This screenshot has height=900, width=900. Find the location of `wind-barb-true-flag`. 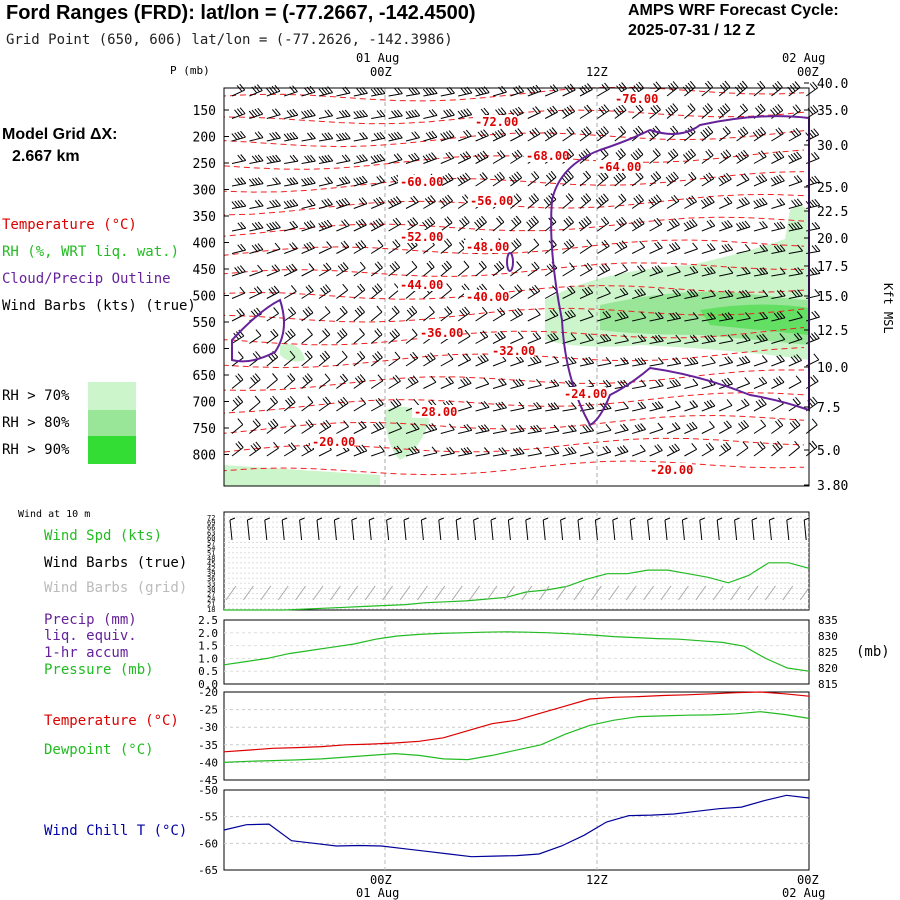

wind-barb-true-flag is located at coordinates (702, 519).